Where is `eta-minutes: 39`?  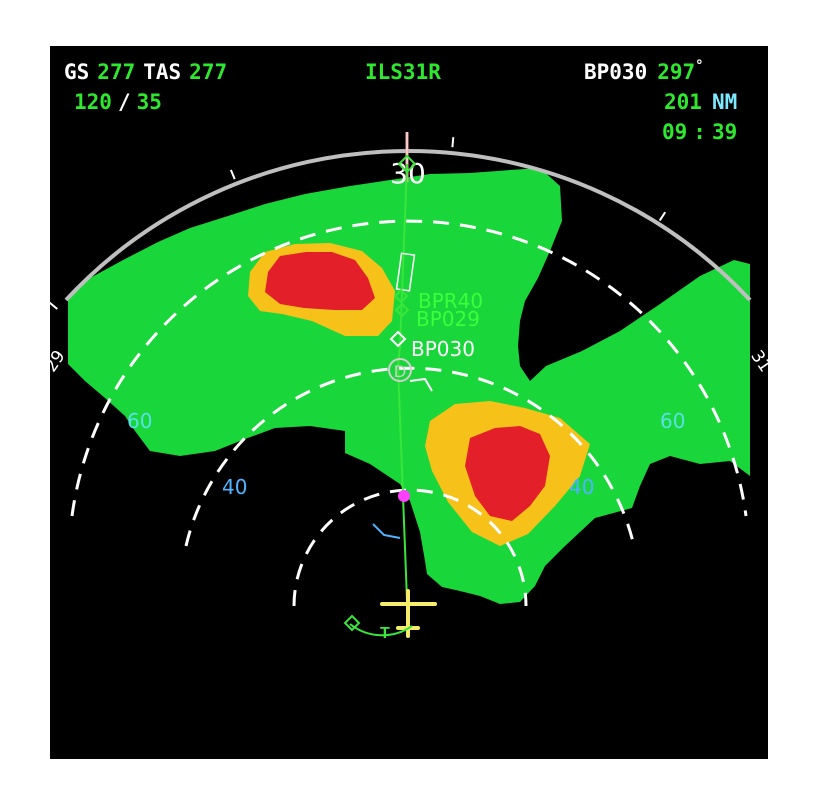
eta-minutes: 39 is located at coordinates (724, 132).